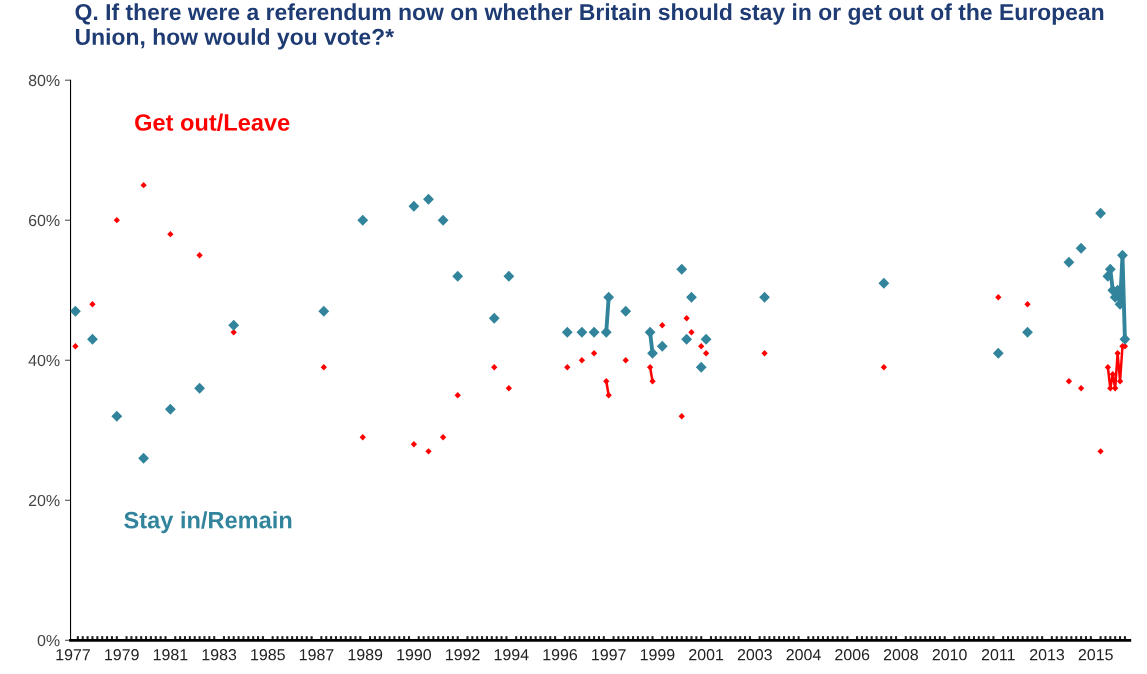  What do you see at coordinates (657, 655) in the screenshot?
I see `x-tick-label: 1999` at bounding box center [657, 655].